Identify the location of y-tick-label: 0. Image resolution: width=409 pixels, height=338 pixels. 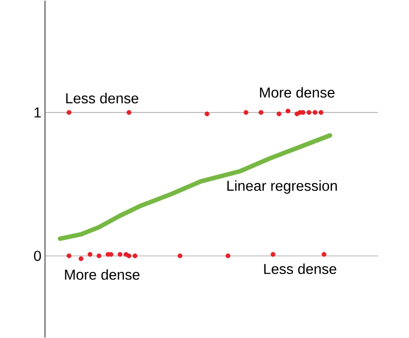
(37, 255).